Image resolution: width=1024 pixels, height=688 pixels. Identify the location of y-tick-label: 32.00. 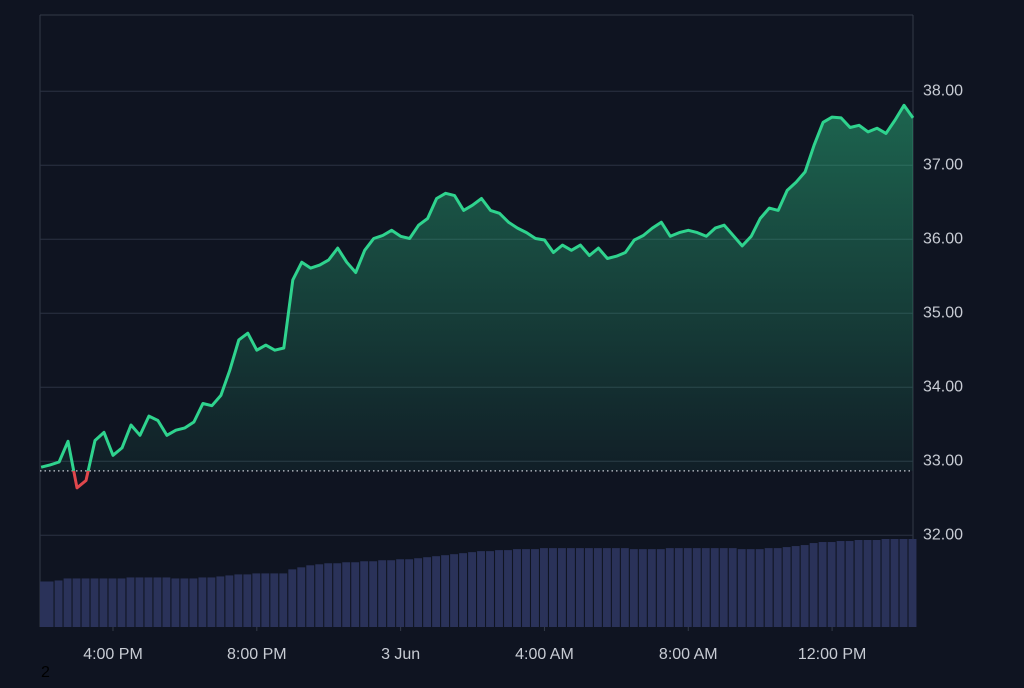
(943, 534).